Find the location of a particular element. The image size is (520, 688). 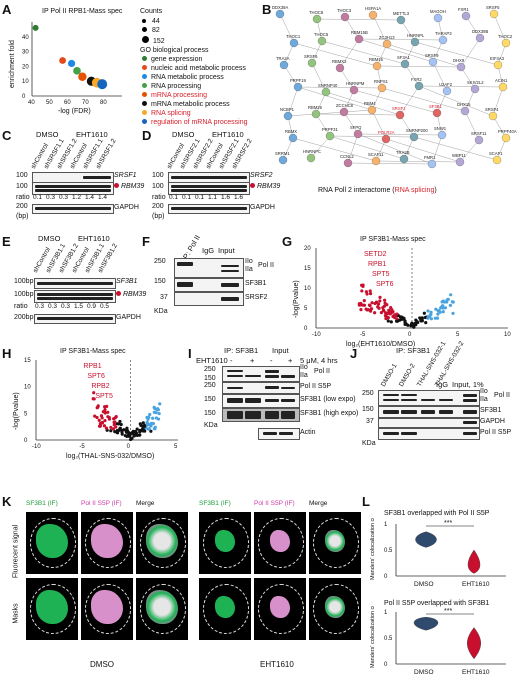

panel-e-blot-rbm39 is located at coordinates (75, 296).